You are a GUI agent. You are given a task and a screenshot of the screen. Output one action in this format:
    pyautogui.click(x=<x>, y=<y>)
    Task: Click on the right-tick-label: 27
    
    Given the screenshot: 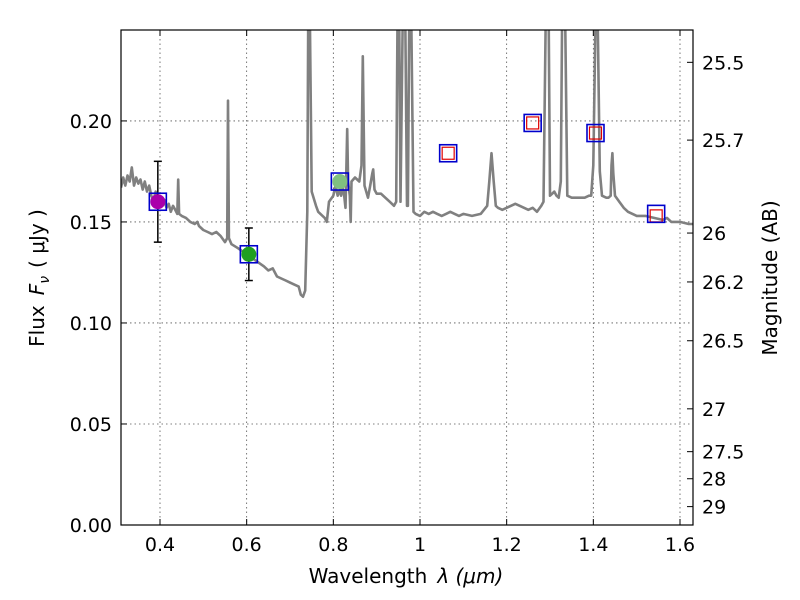 What is the action you would take?
    pyautogui.click(x=714, y=410)
    